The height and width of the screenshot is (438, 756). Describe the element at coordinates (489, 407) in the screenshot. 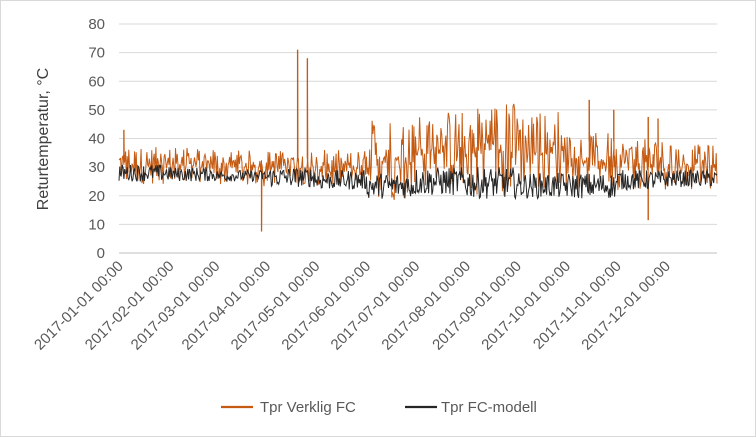

I see `legend-label-modell: Tpr FC-modell` at that location.